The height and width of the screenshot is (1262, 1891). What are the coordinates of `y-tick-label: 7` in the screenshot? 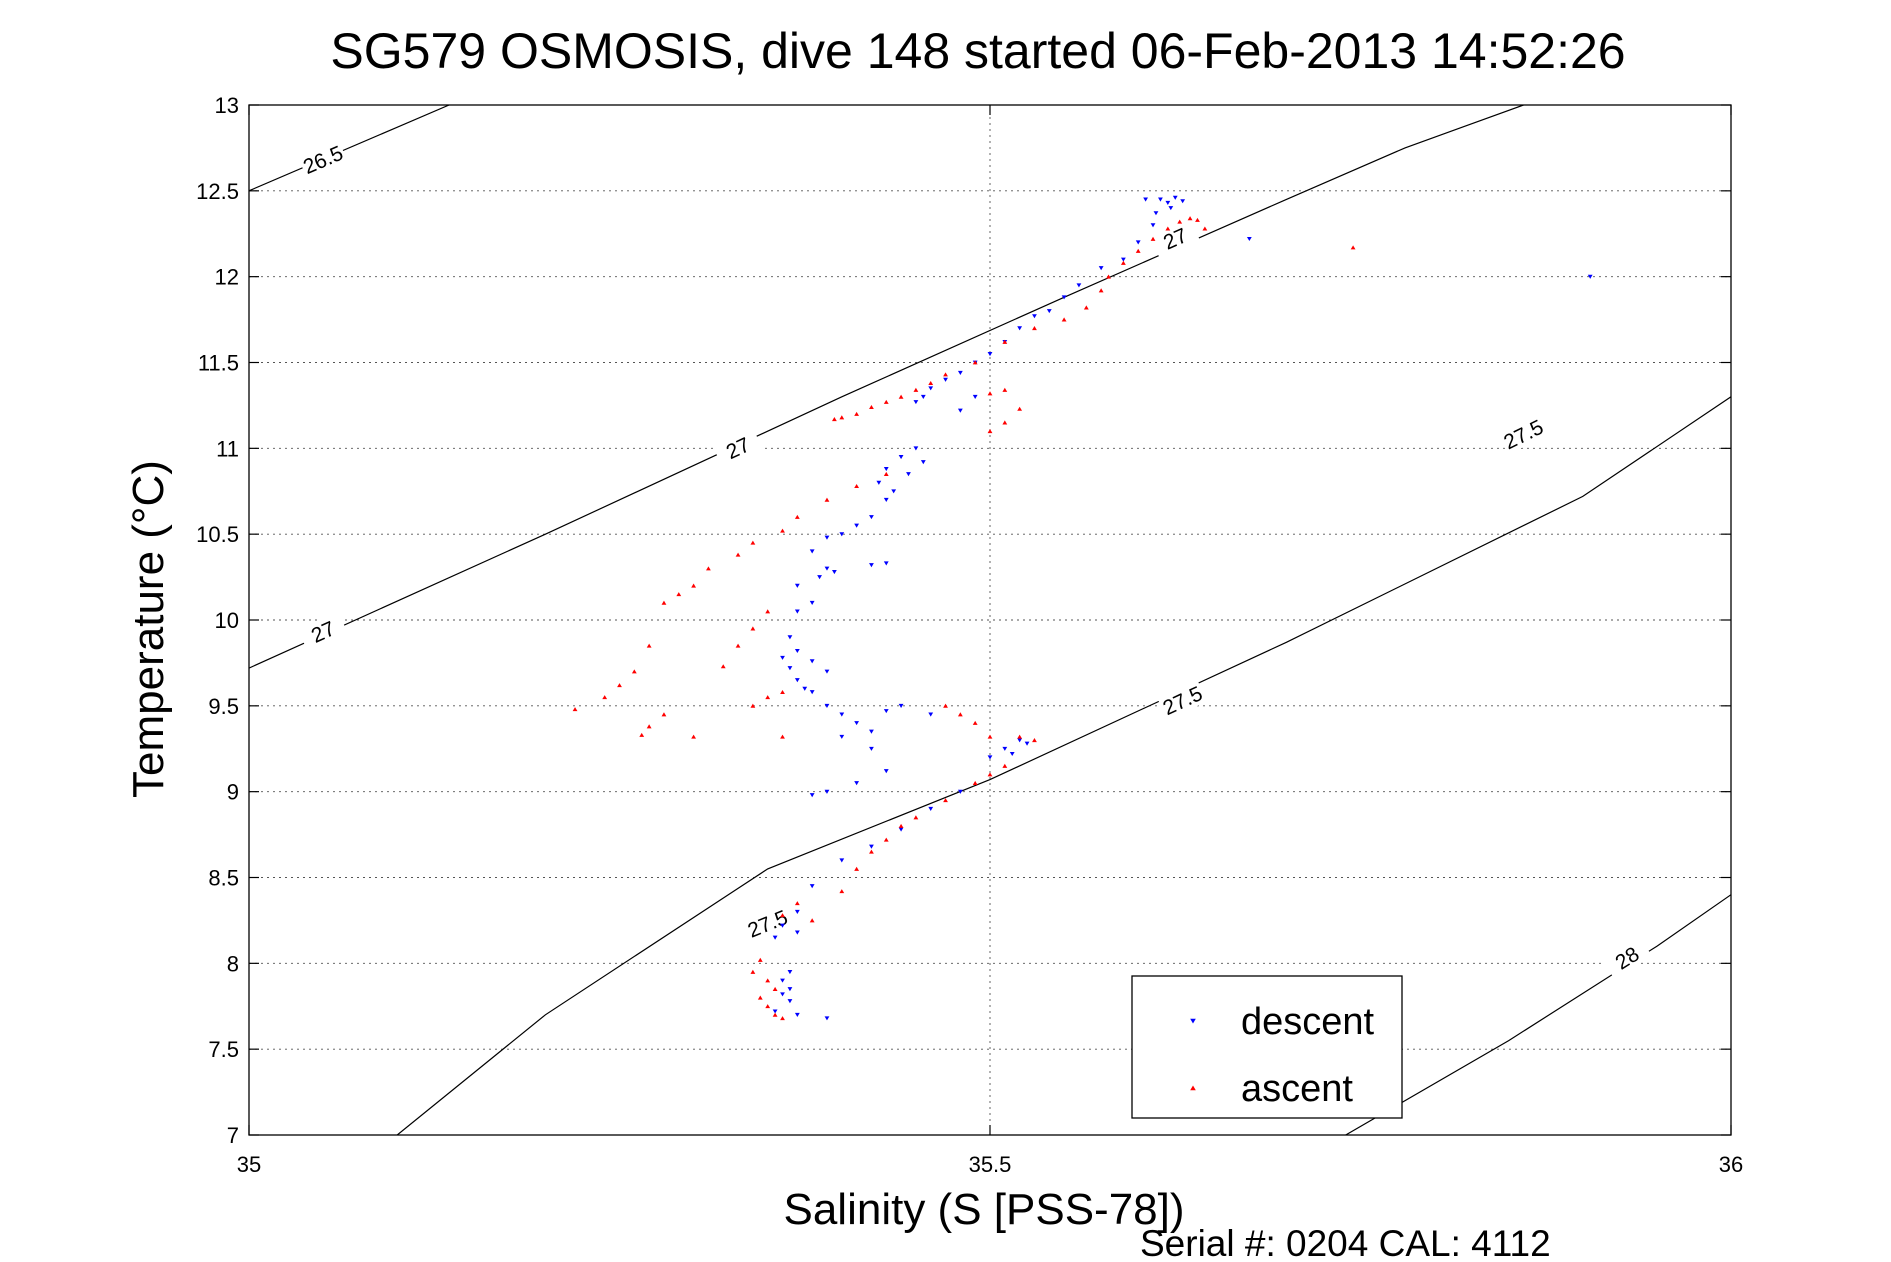 It's located at (233, 1135).